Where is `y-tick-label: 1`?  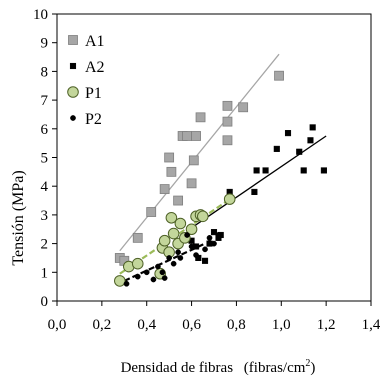 y-tick-label: 1 is located at coordinates (45, 273).